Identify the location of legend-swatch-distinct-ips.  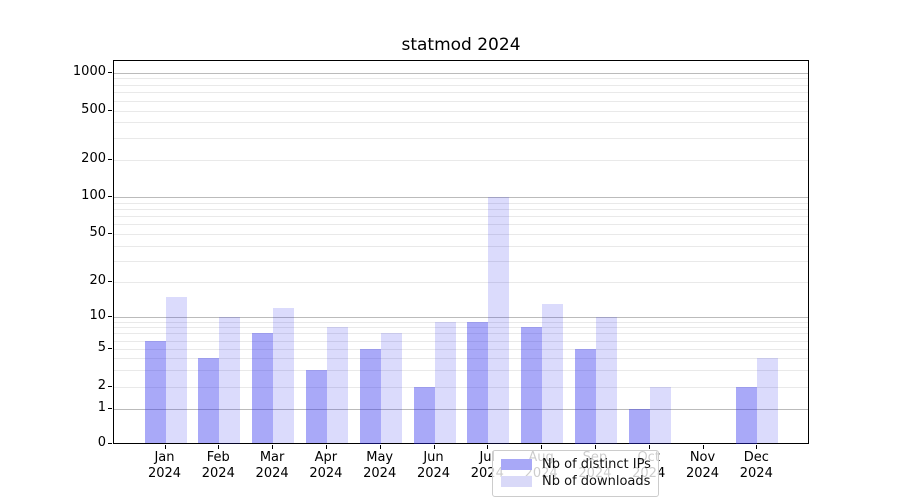
(516, 464).